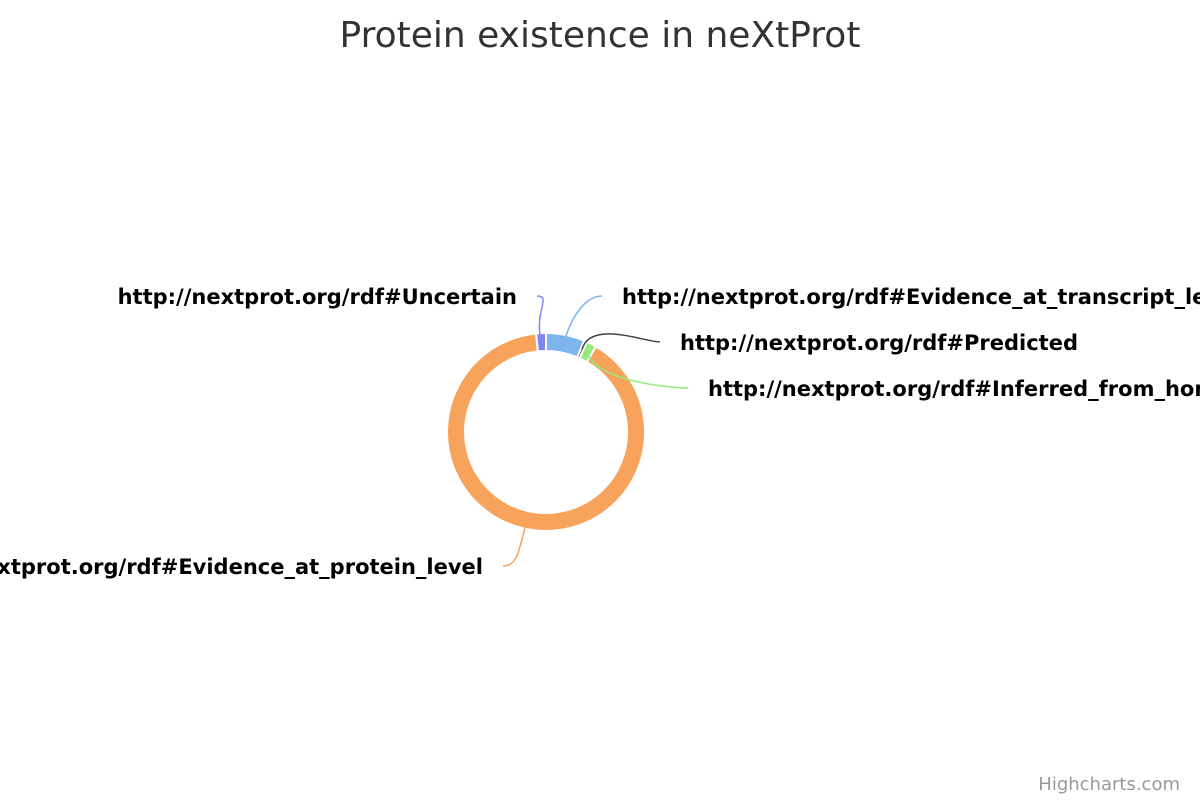 The height and width of the screenshot is (800, 1200). What do you see at coordinates (600, 35) in the screenshot?
I see `chart-title: Protein existence in neXtProt` at bounding box center [600, 35].